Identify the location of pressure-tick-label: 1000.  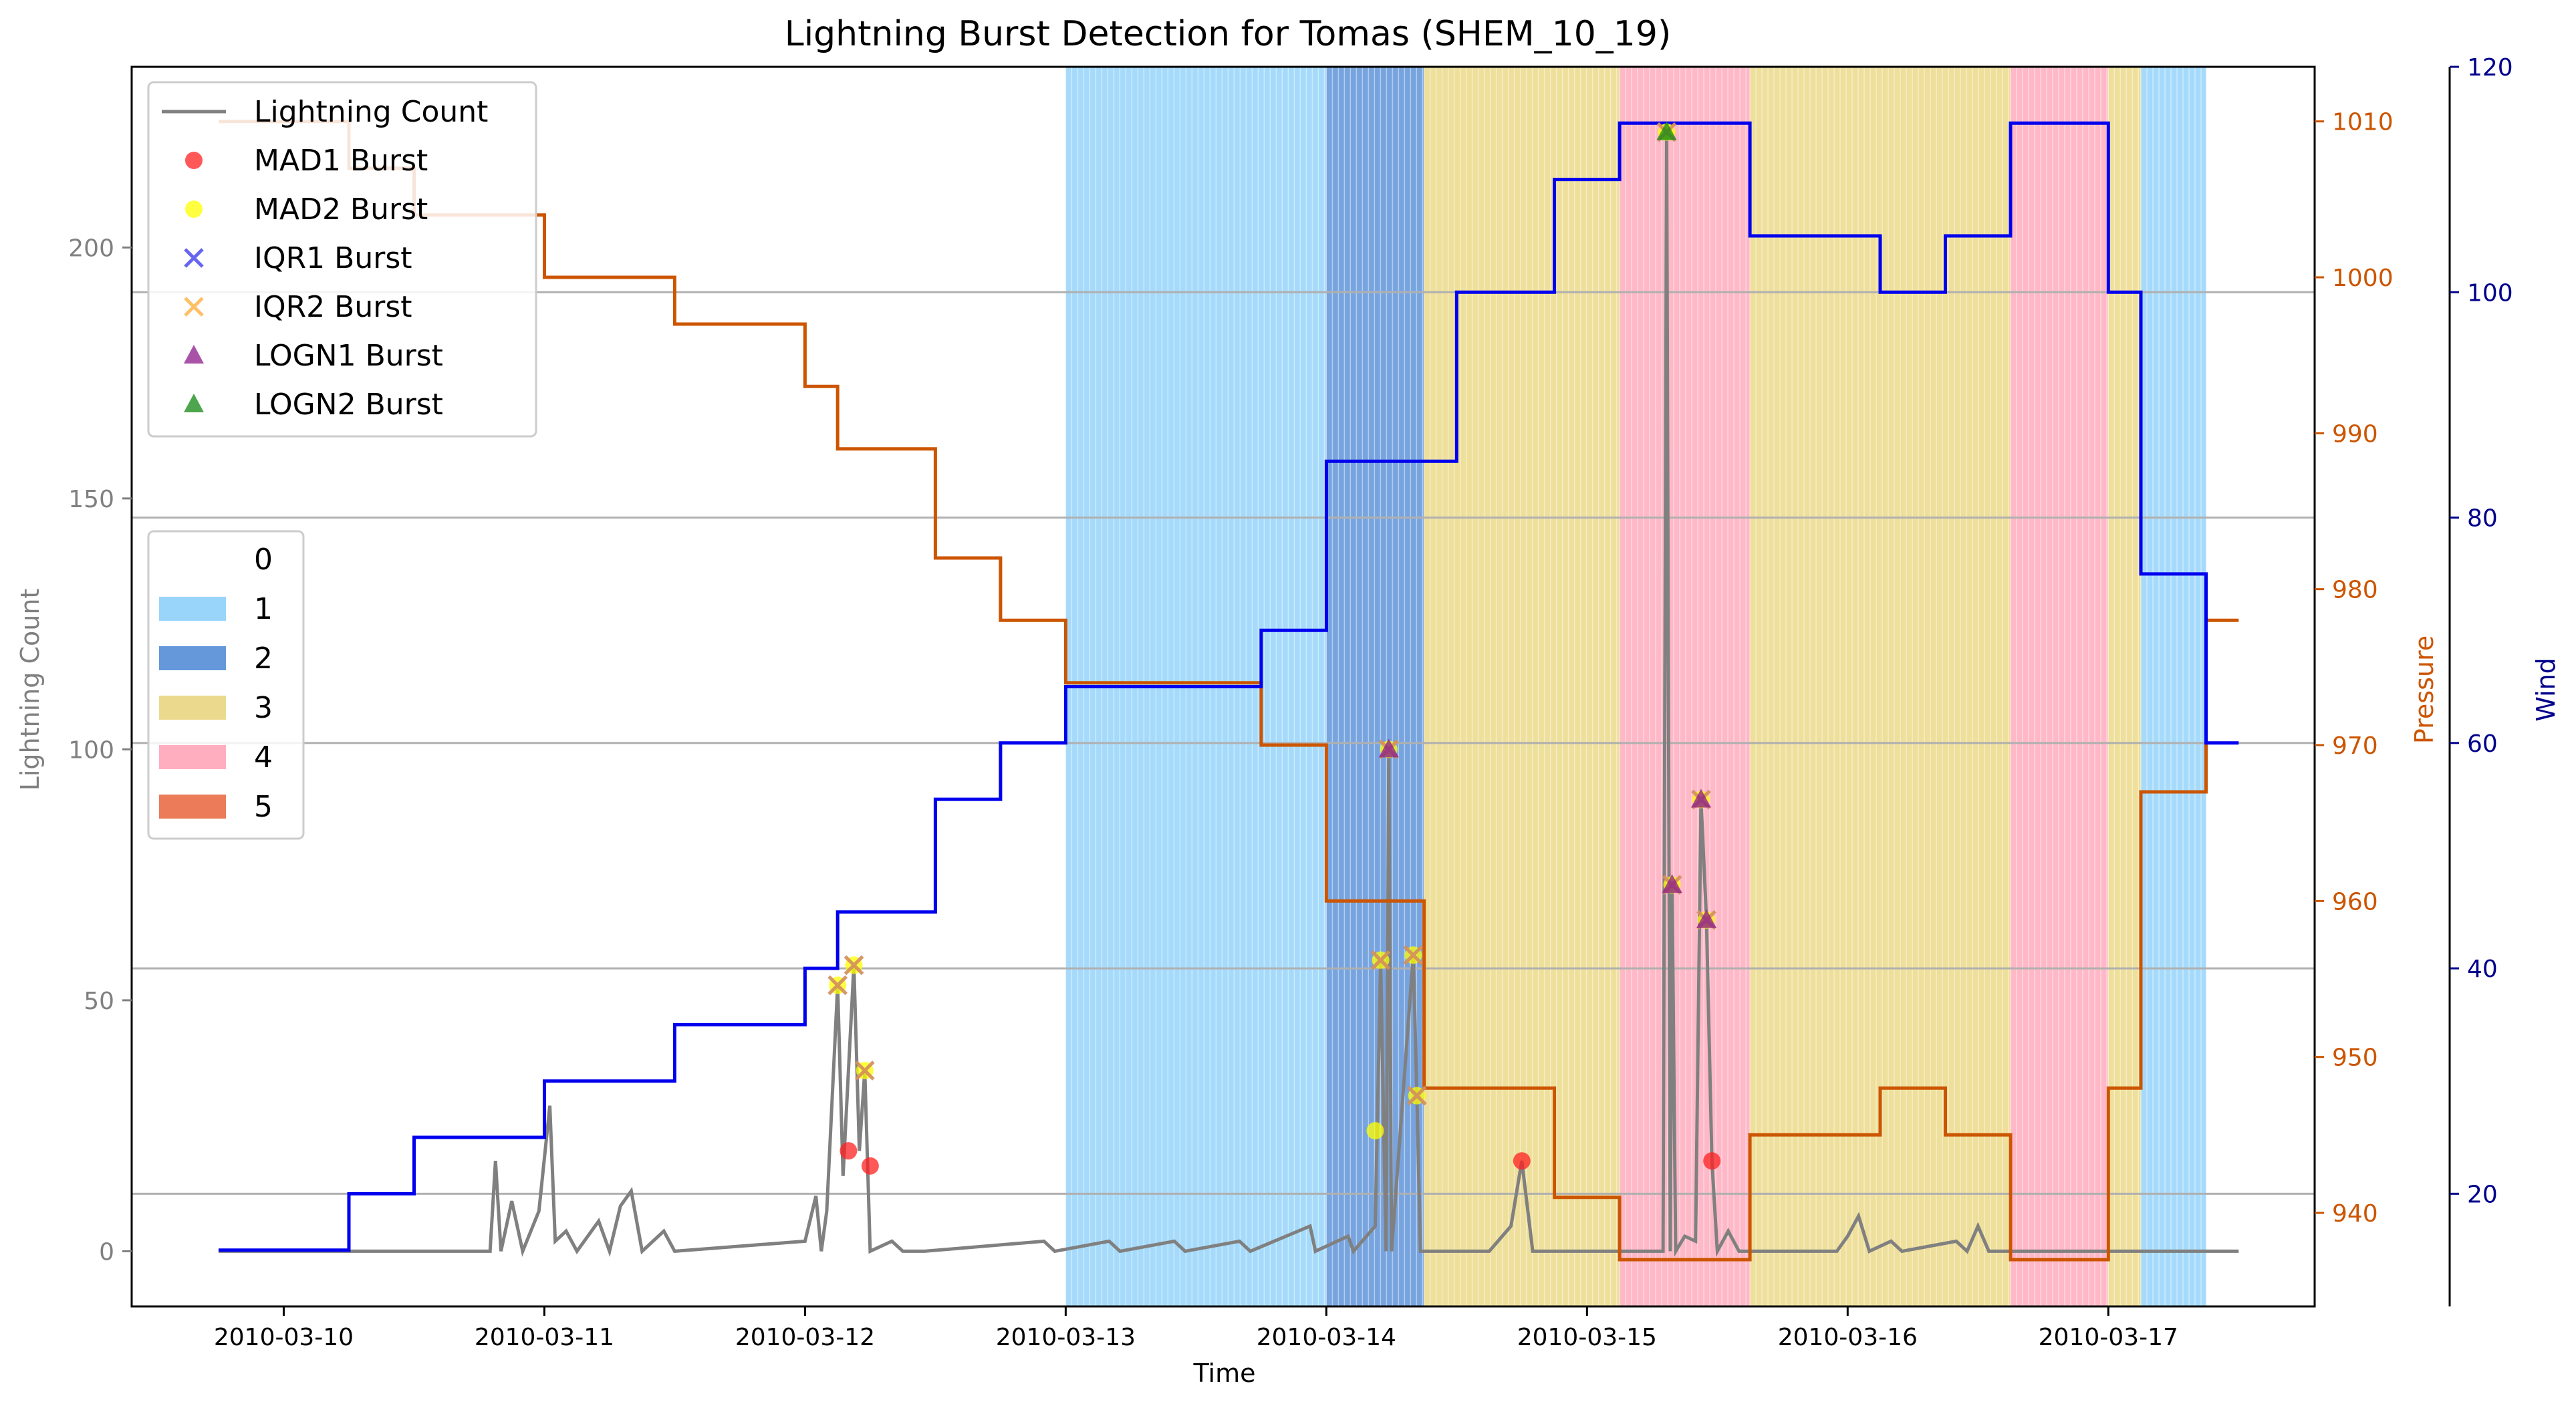
(2363, 278).